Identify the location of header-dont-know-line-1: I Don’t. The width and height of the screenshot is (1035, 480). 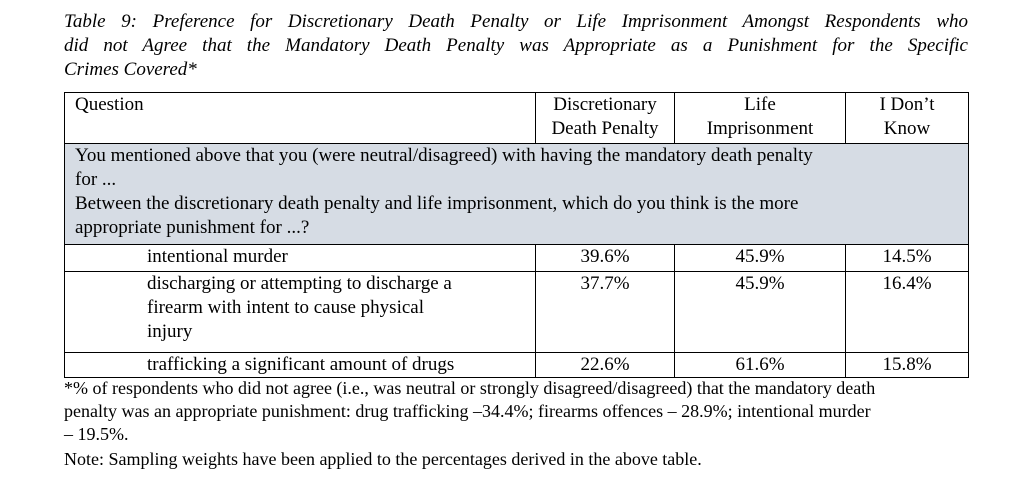
(907, 104).